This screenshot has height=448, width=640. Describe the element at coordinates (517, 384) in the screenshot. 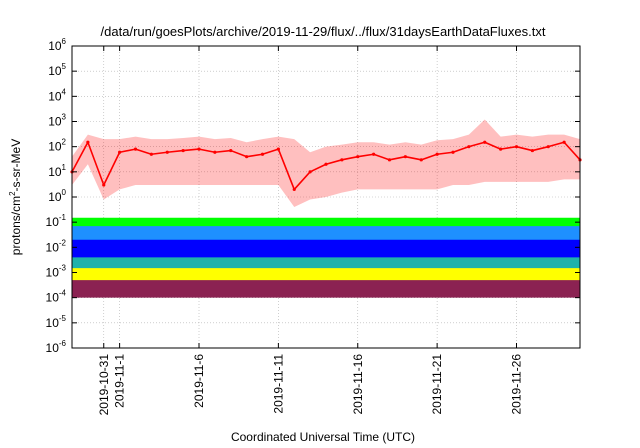

I see `x-tick-label: 2019-11-26` at that location.